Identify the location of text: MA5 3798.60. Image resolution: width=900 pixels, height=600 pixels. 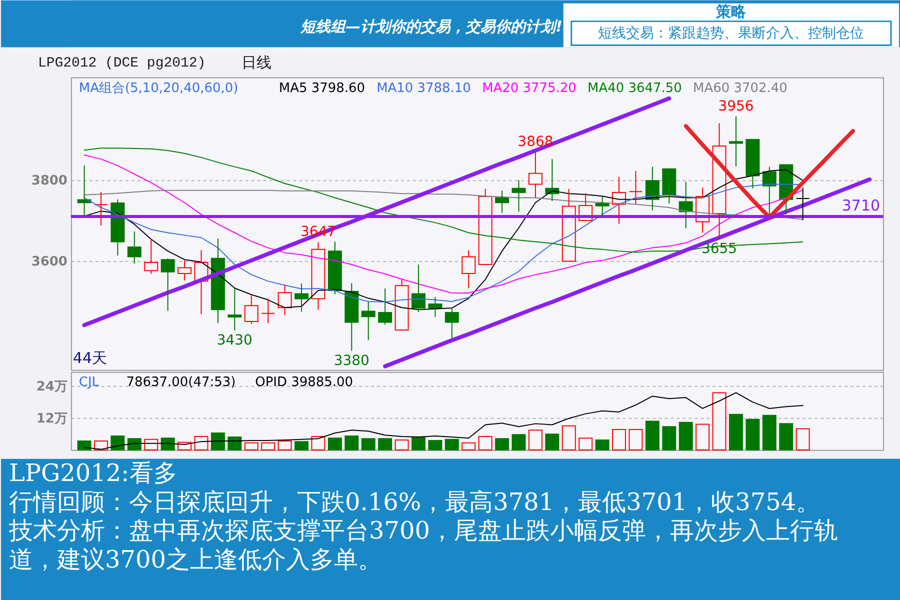
(321, 88).